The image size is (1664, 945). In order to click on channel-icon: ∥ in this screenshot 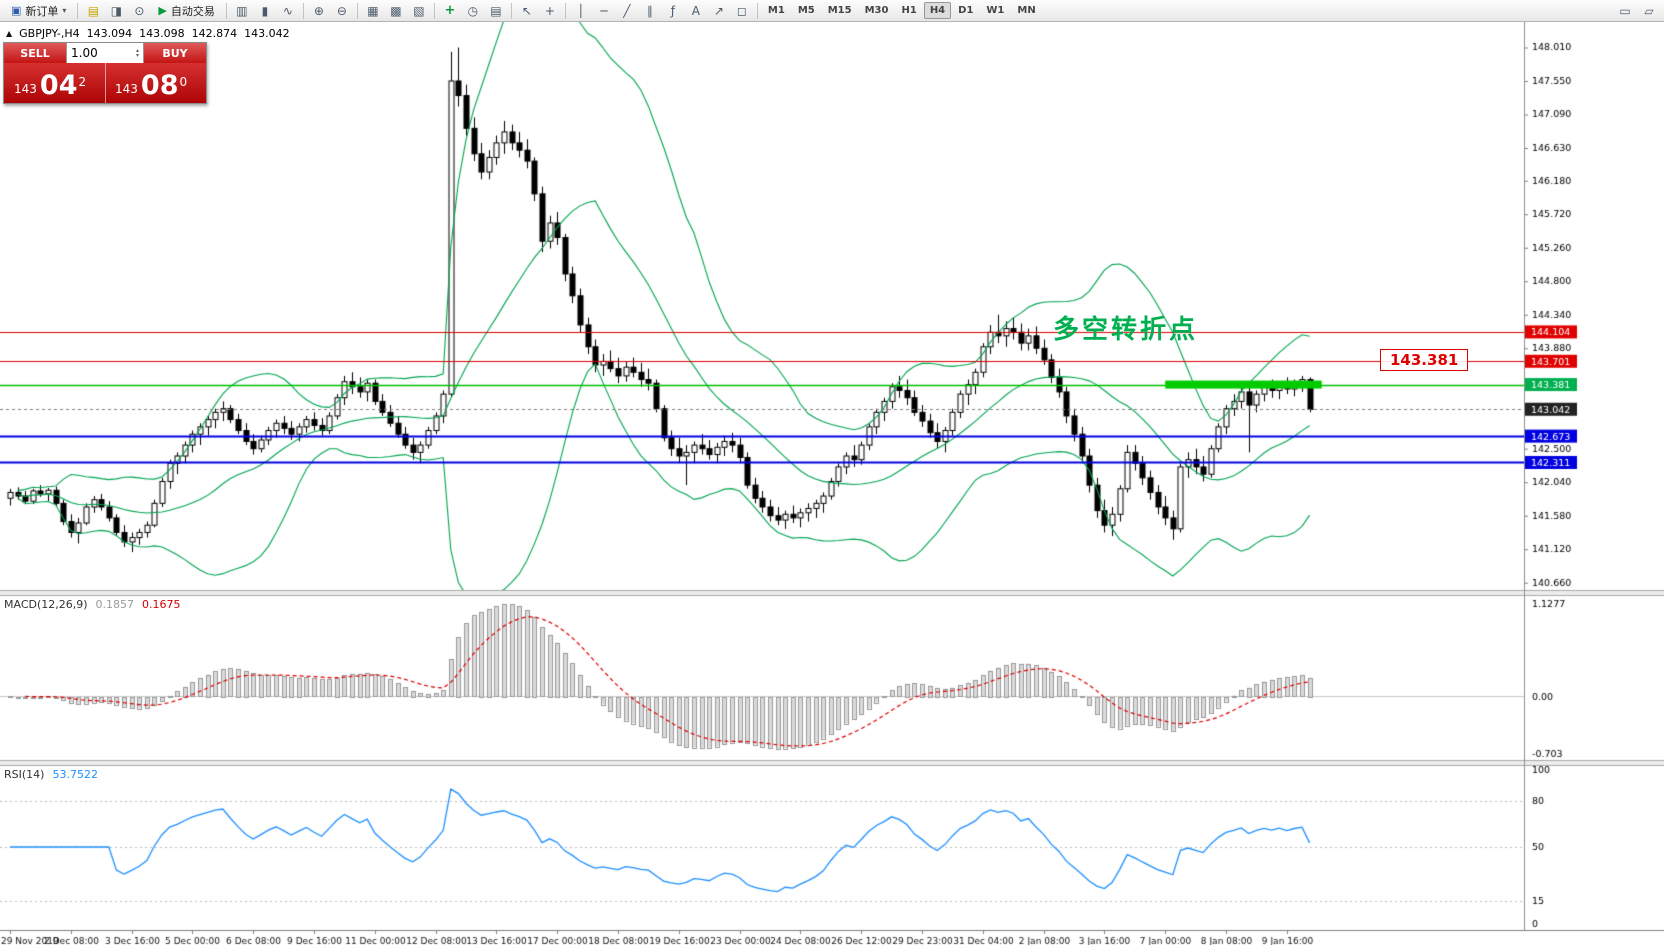, I will do `click(649, 10)`.